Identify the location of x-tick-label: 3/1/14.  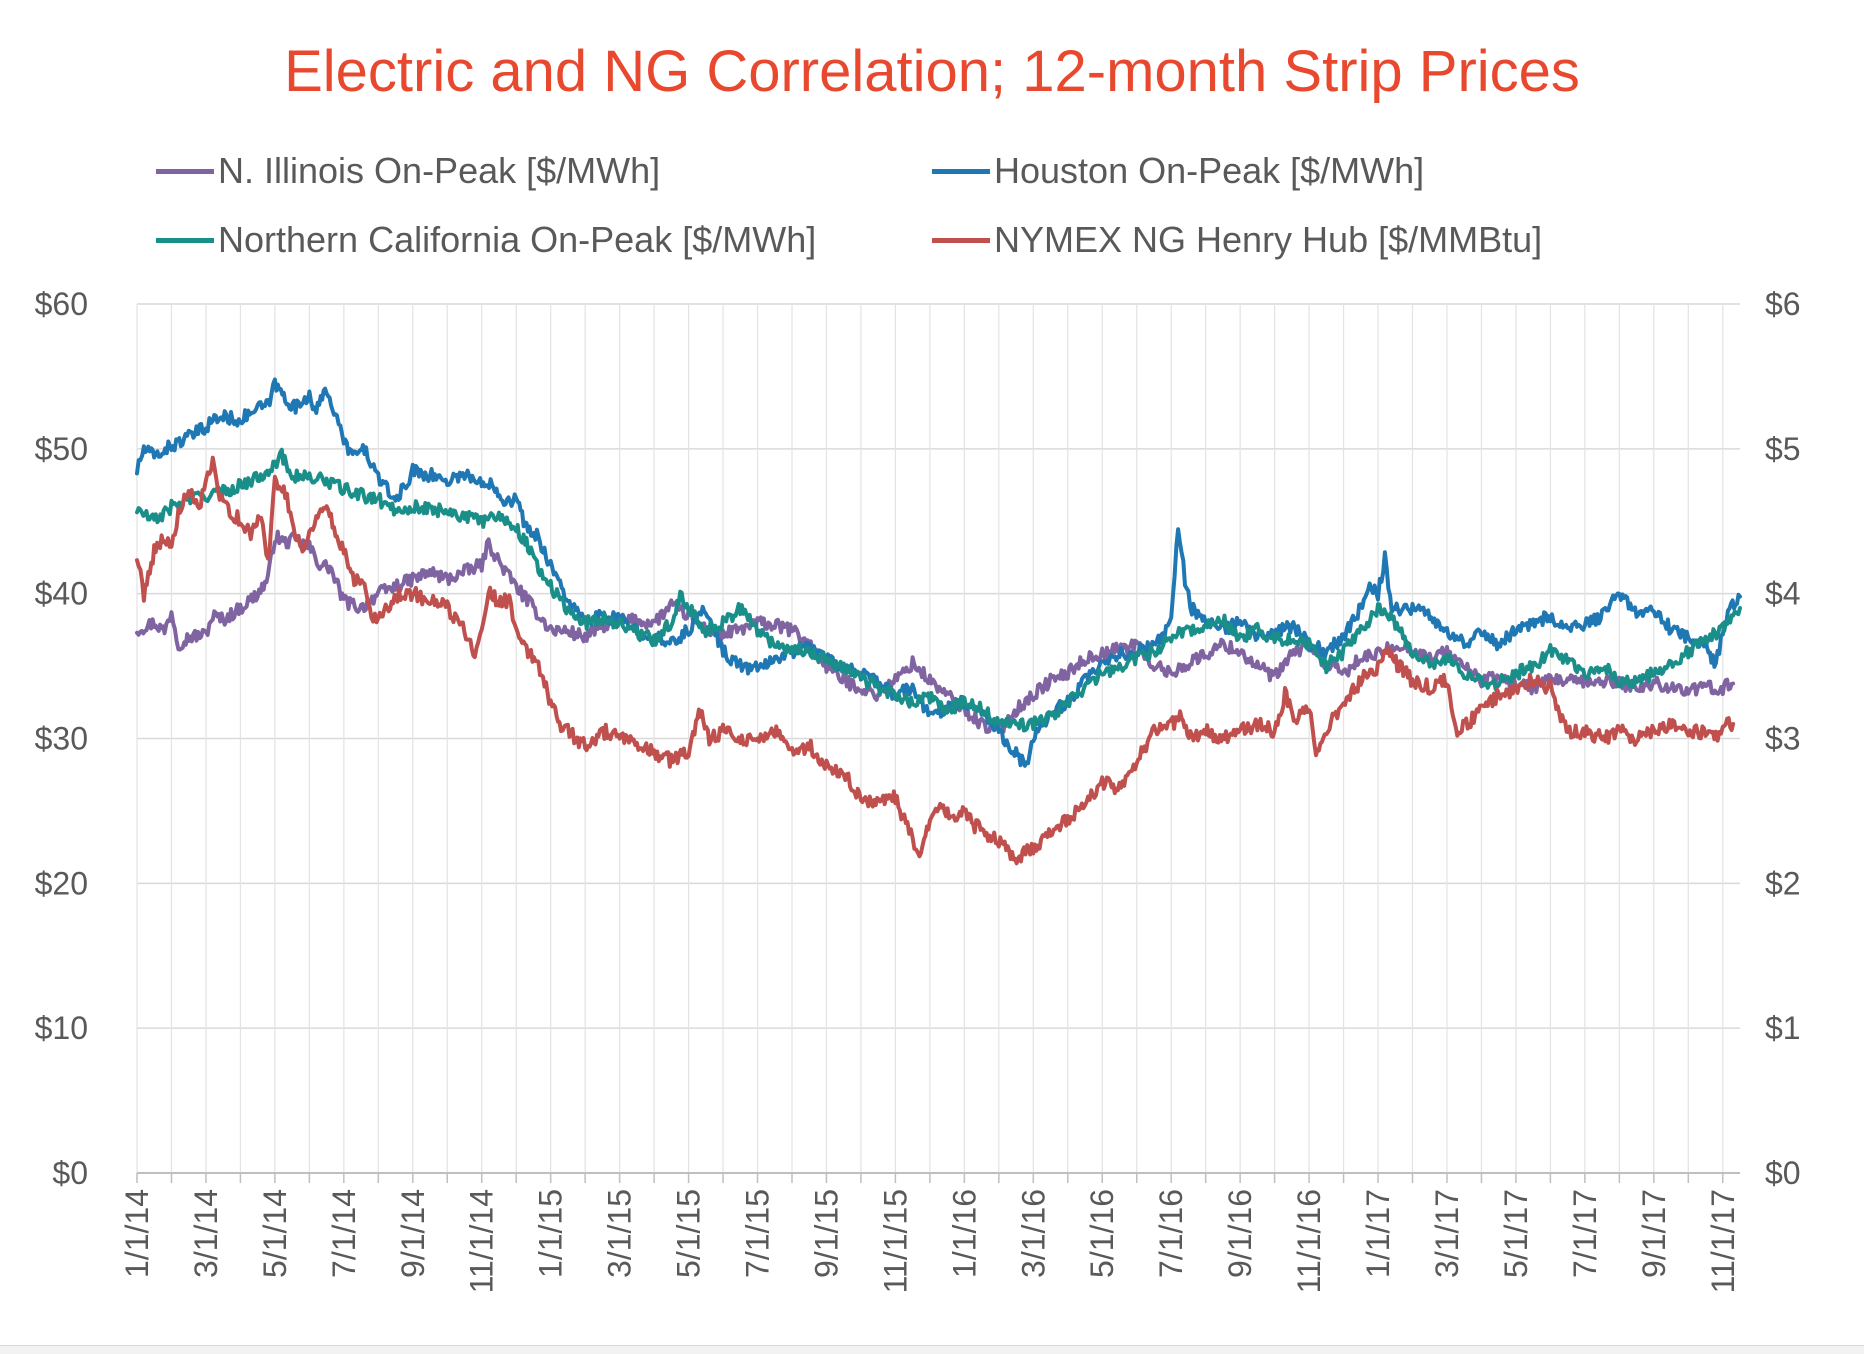
(206, 1233).